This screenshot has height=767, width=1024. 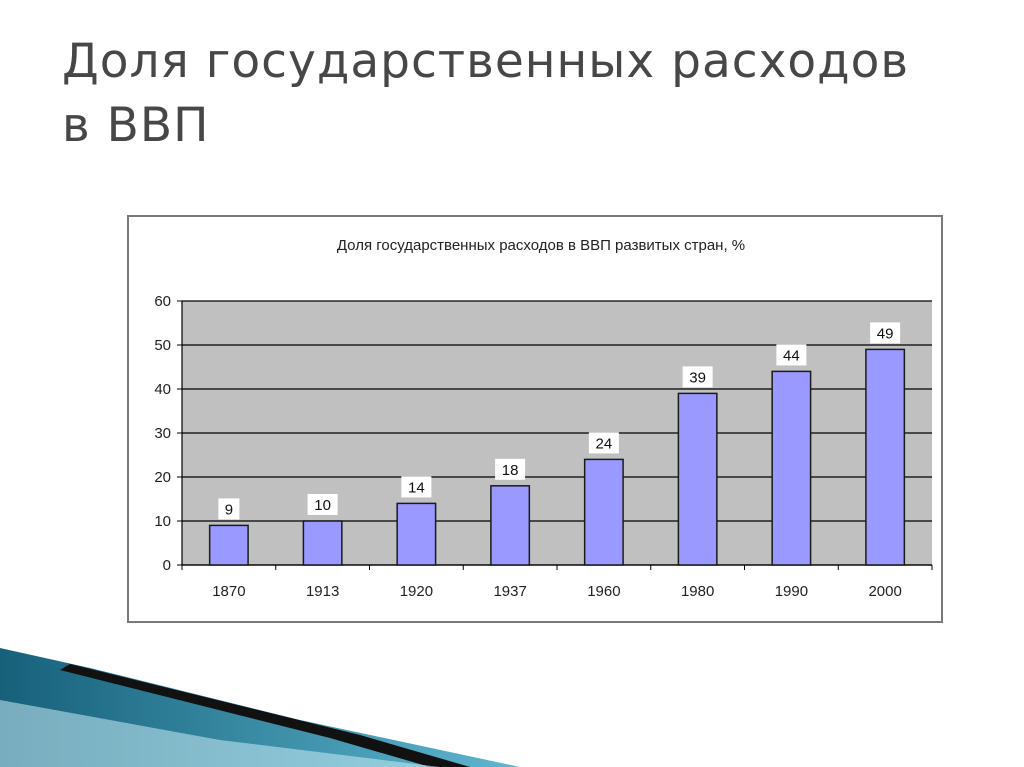 I want to click on y-tick-label: 20, so click(x=162, y=477).